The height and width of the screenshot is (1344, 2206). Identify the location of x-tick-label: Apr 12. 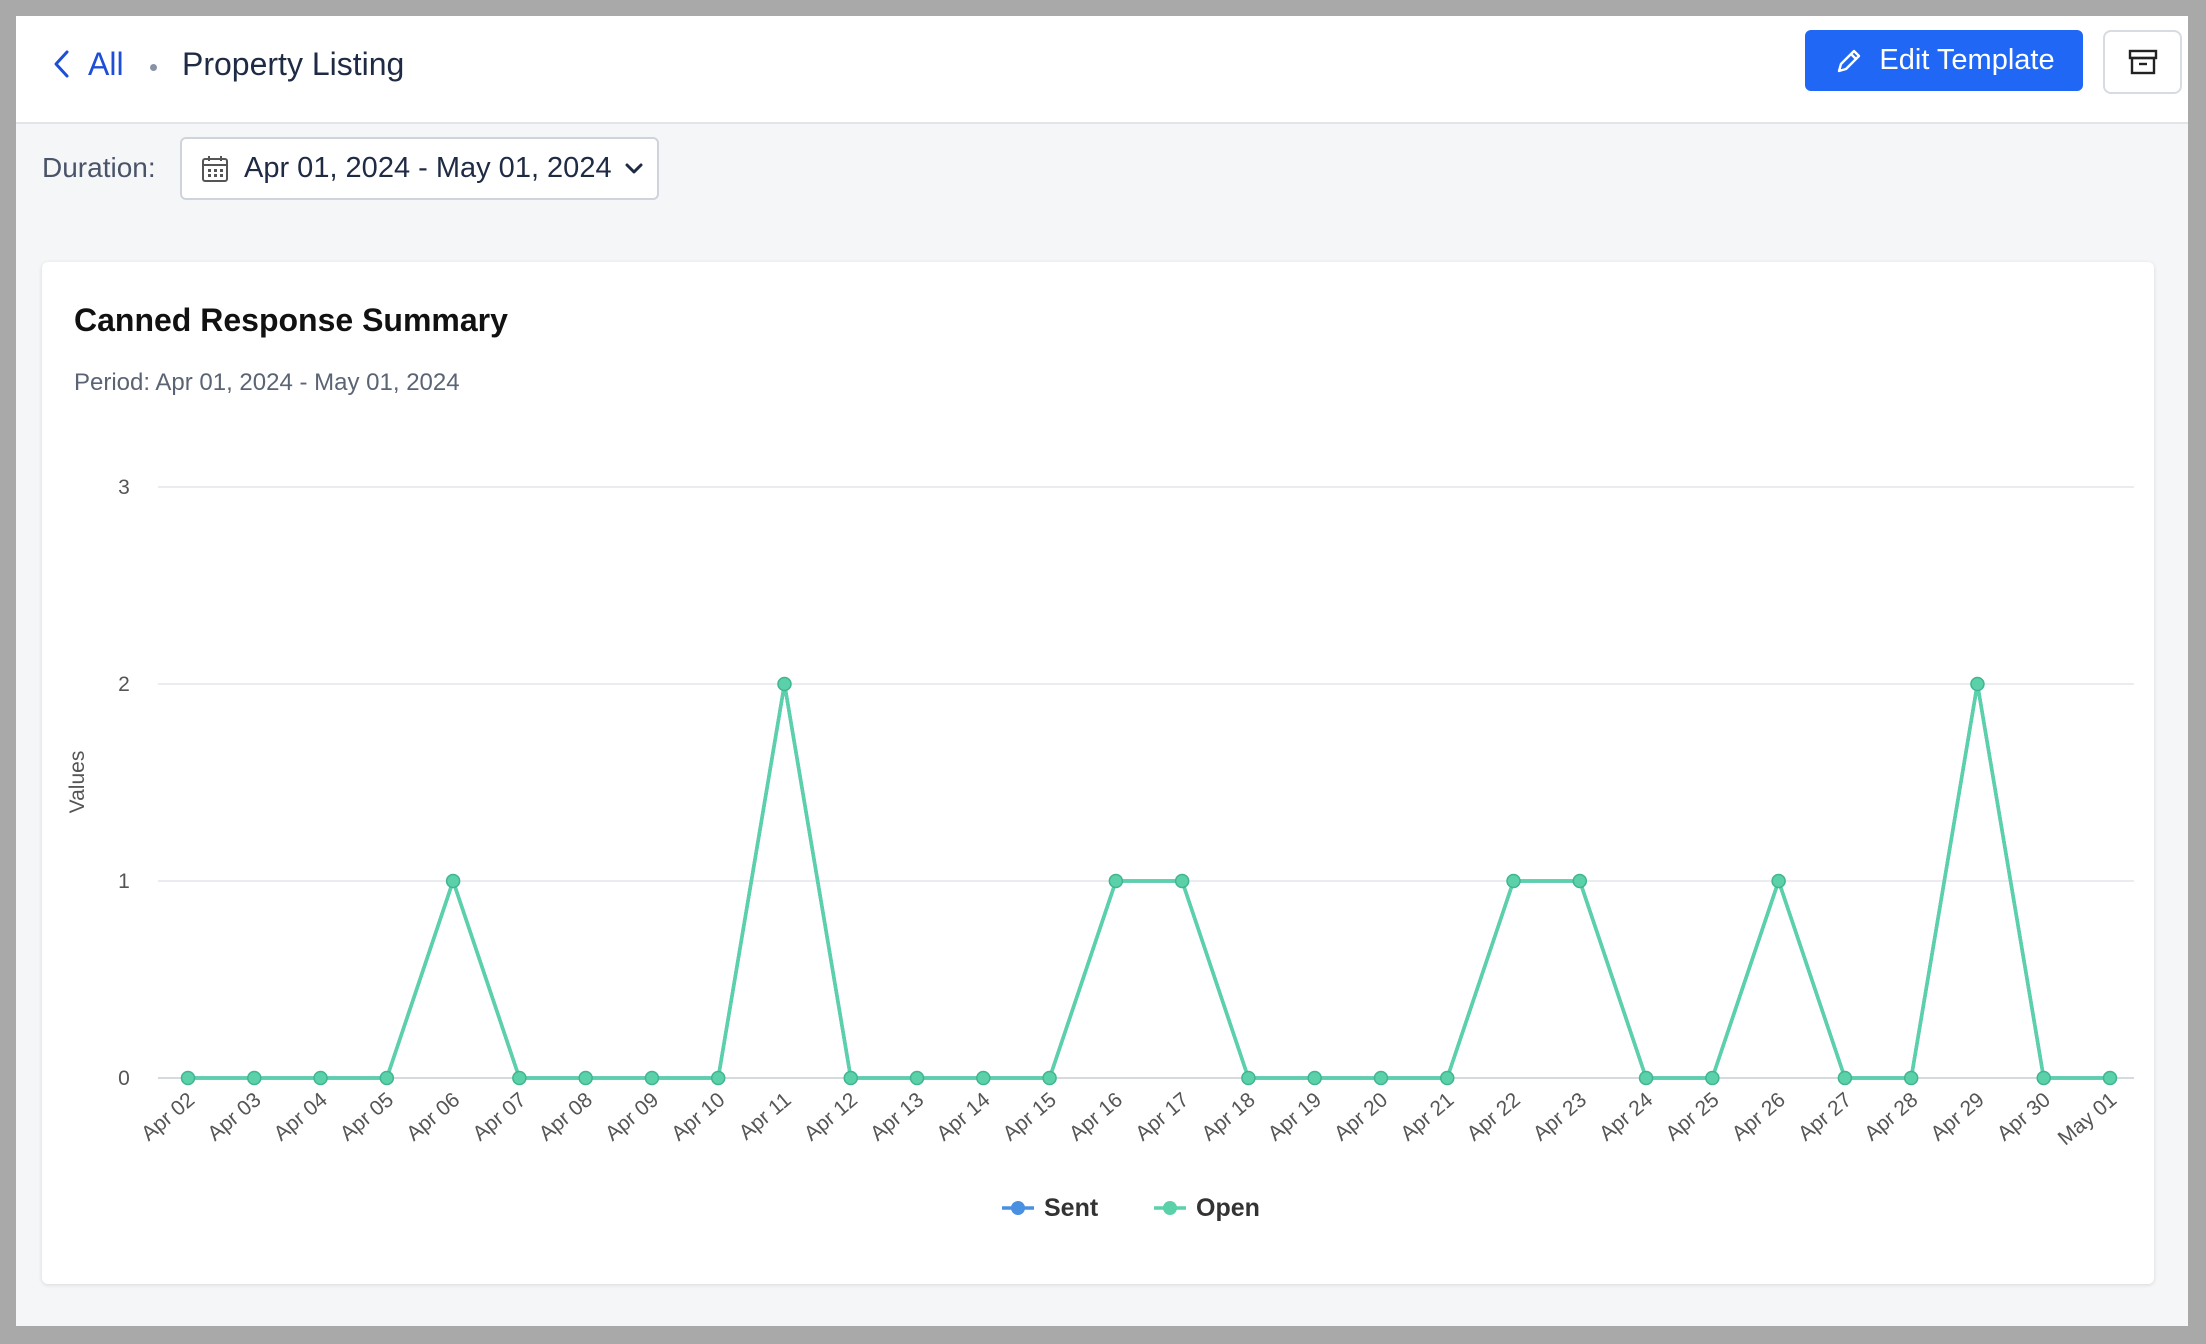
(831, 1116).